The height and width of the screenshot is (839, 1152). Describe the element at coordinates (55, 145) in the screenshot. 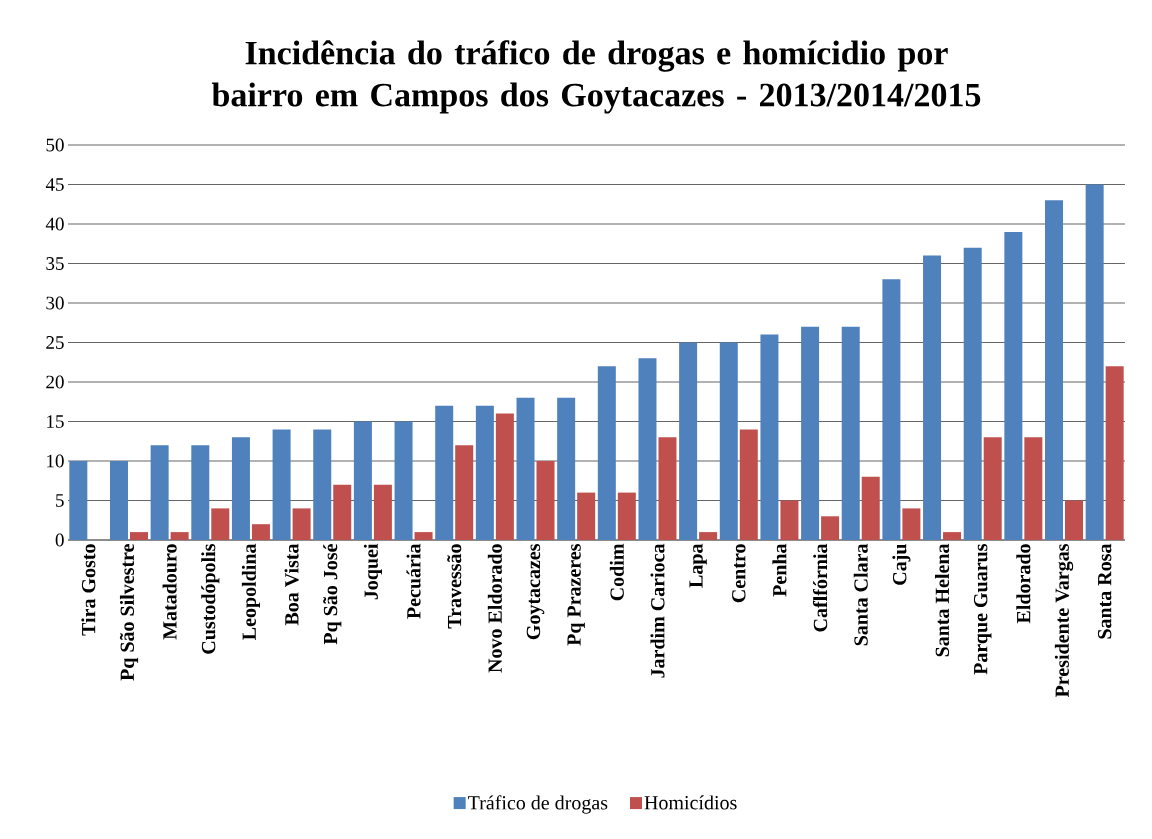

I see `y-tick-label: 50` at that location.